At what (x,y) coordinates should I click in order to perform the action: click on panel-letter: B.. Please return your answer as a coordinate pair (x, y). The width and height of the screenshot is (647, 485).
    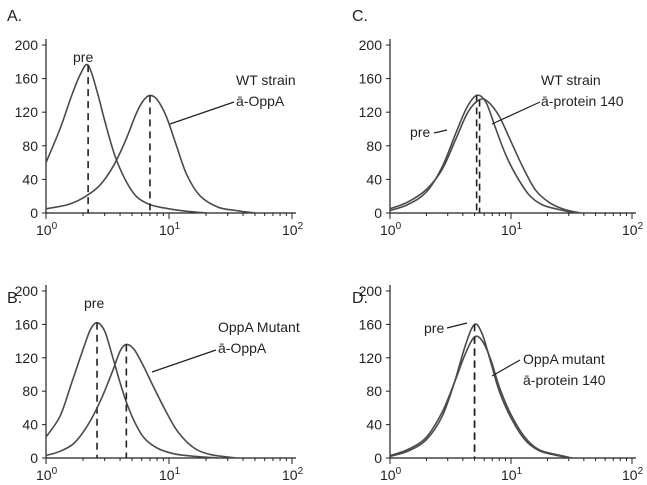
    Looking at the image, I should click on (14, 298).